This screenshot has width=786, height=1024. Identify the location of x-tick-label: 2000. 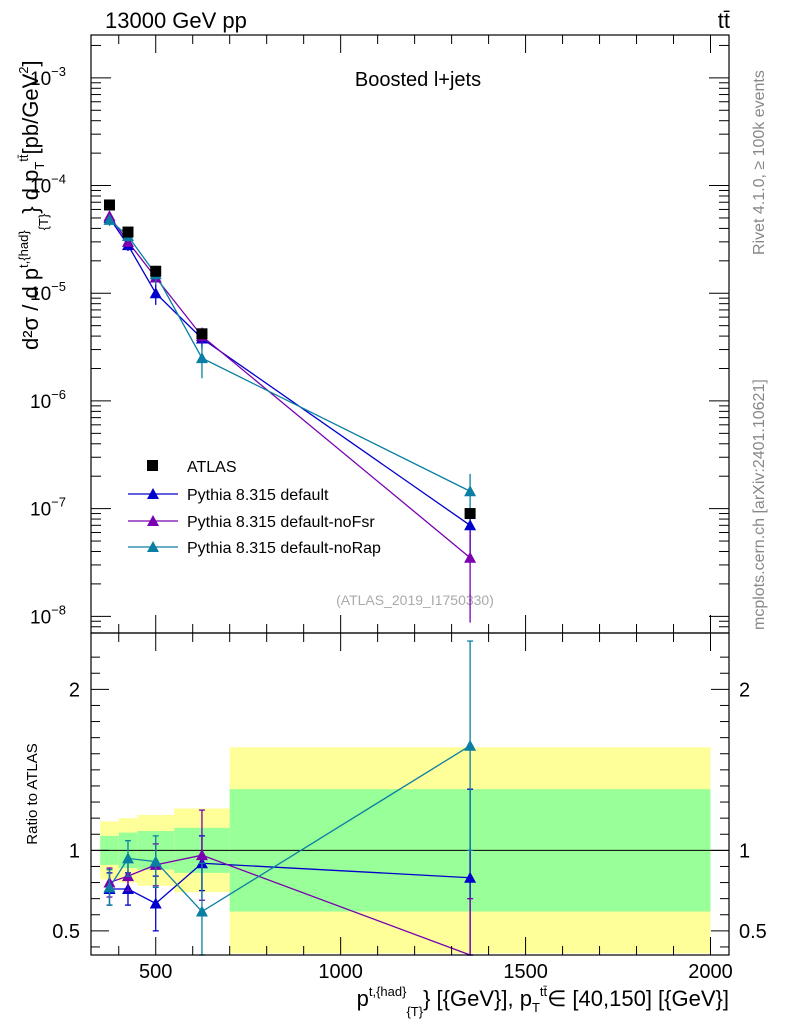
(710, 972).